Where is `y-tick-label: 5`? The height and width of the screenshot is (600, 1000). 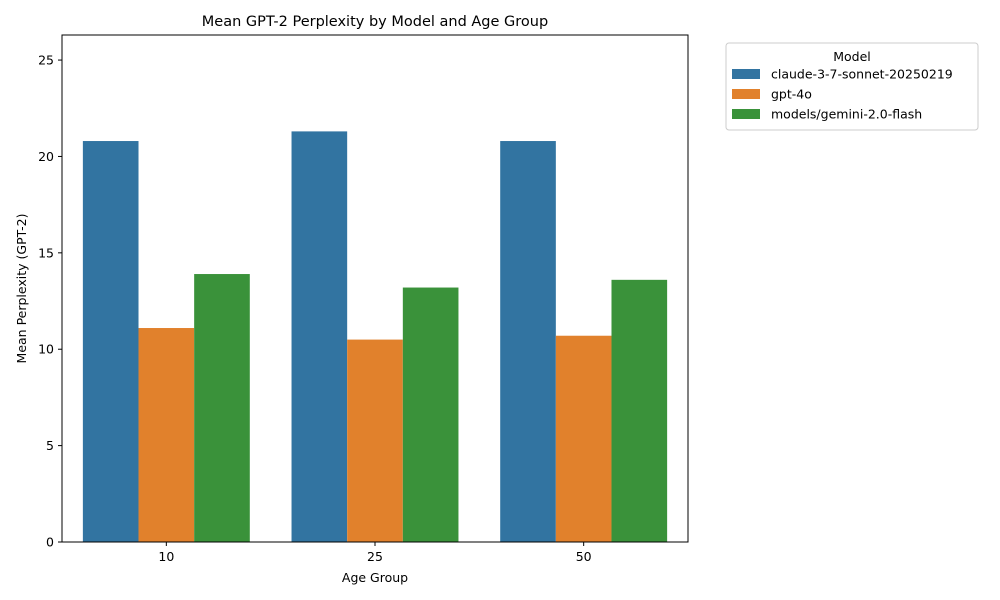 y-tick-label: 5 is located at coordinates (50, 445).